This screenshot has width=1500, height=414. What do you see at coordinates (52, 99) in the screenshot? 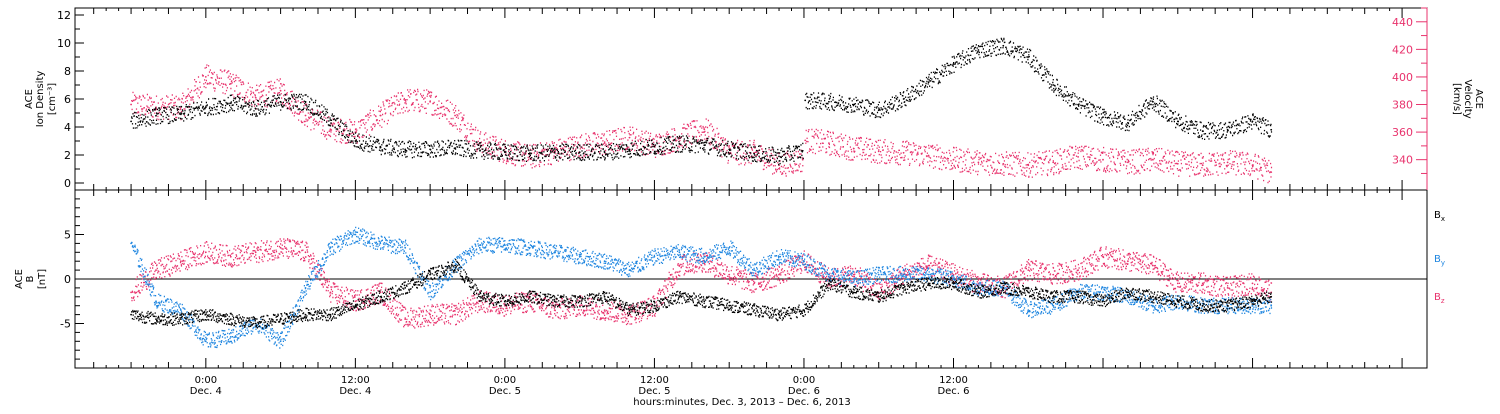
I see `density-axis-label-line3: [cm⁻³]` at bounding box center [52, 99].